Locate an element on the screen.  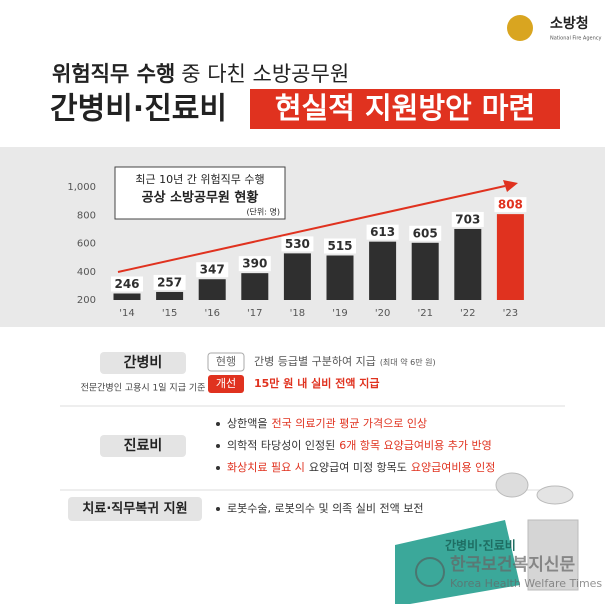
section-note: 전문간병인 고용시 1일 지급 기준 is located at coordinates (143, 388).